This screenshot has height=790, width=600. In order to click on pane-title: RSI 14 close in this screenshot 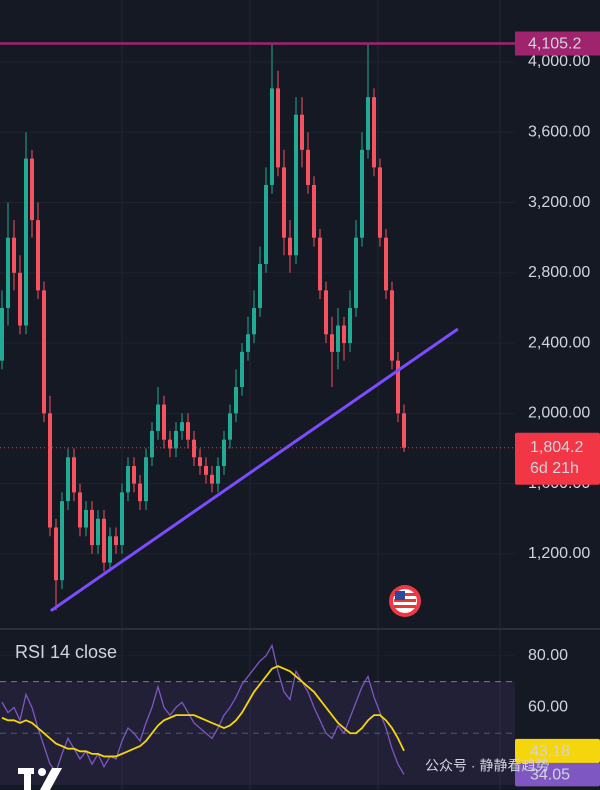, I will do `click(66, 652)`.